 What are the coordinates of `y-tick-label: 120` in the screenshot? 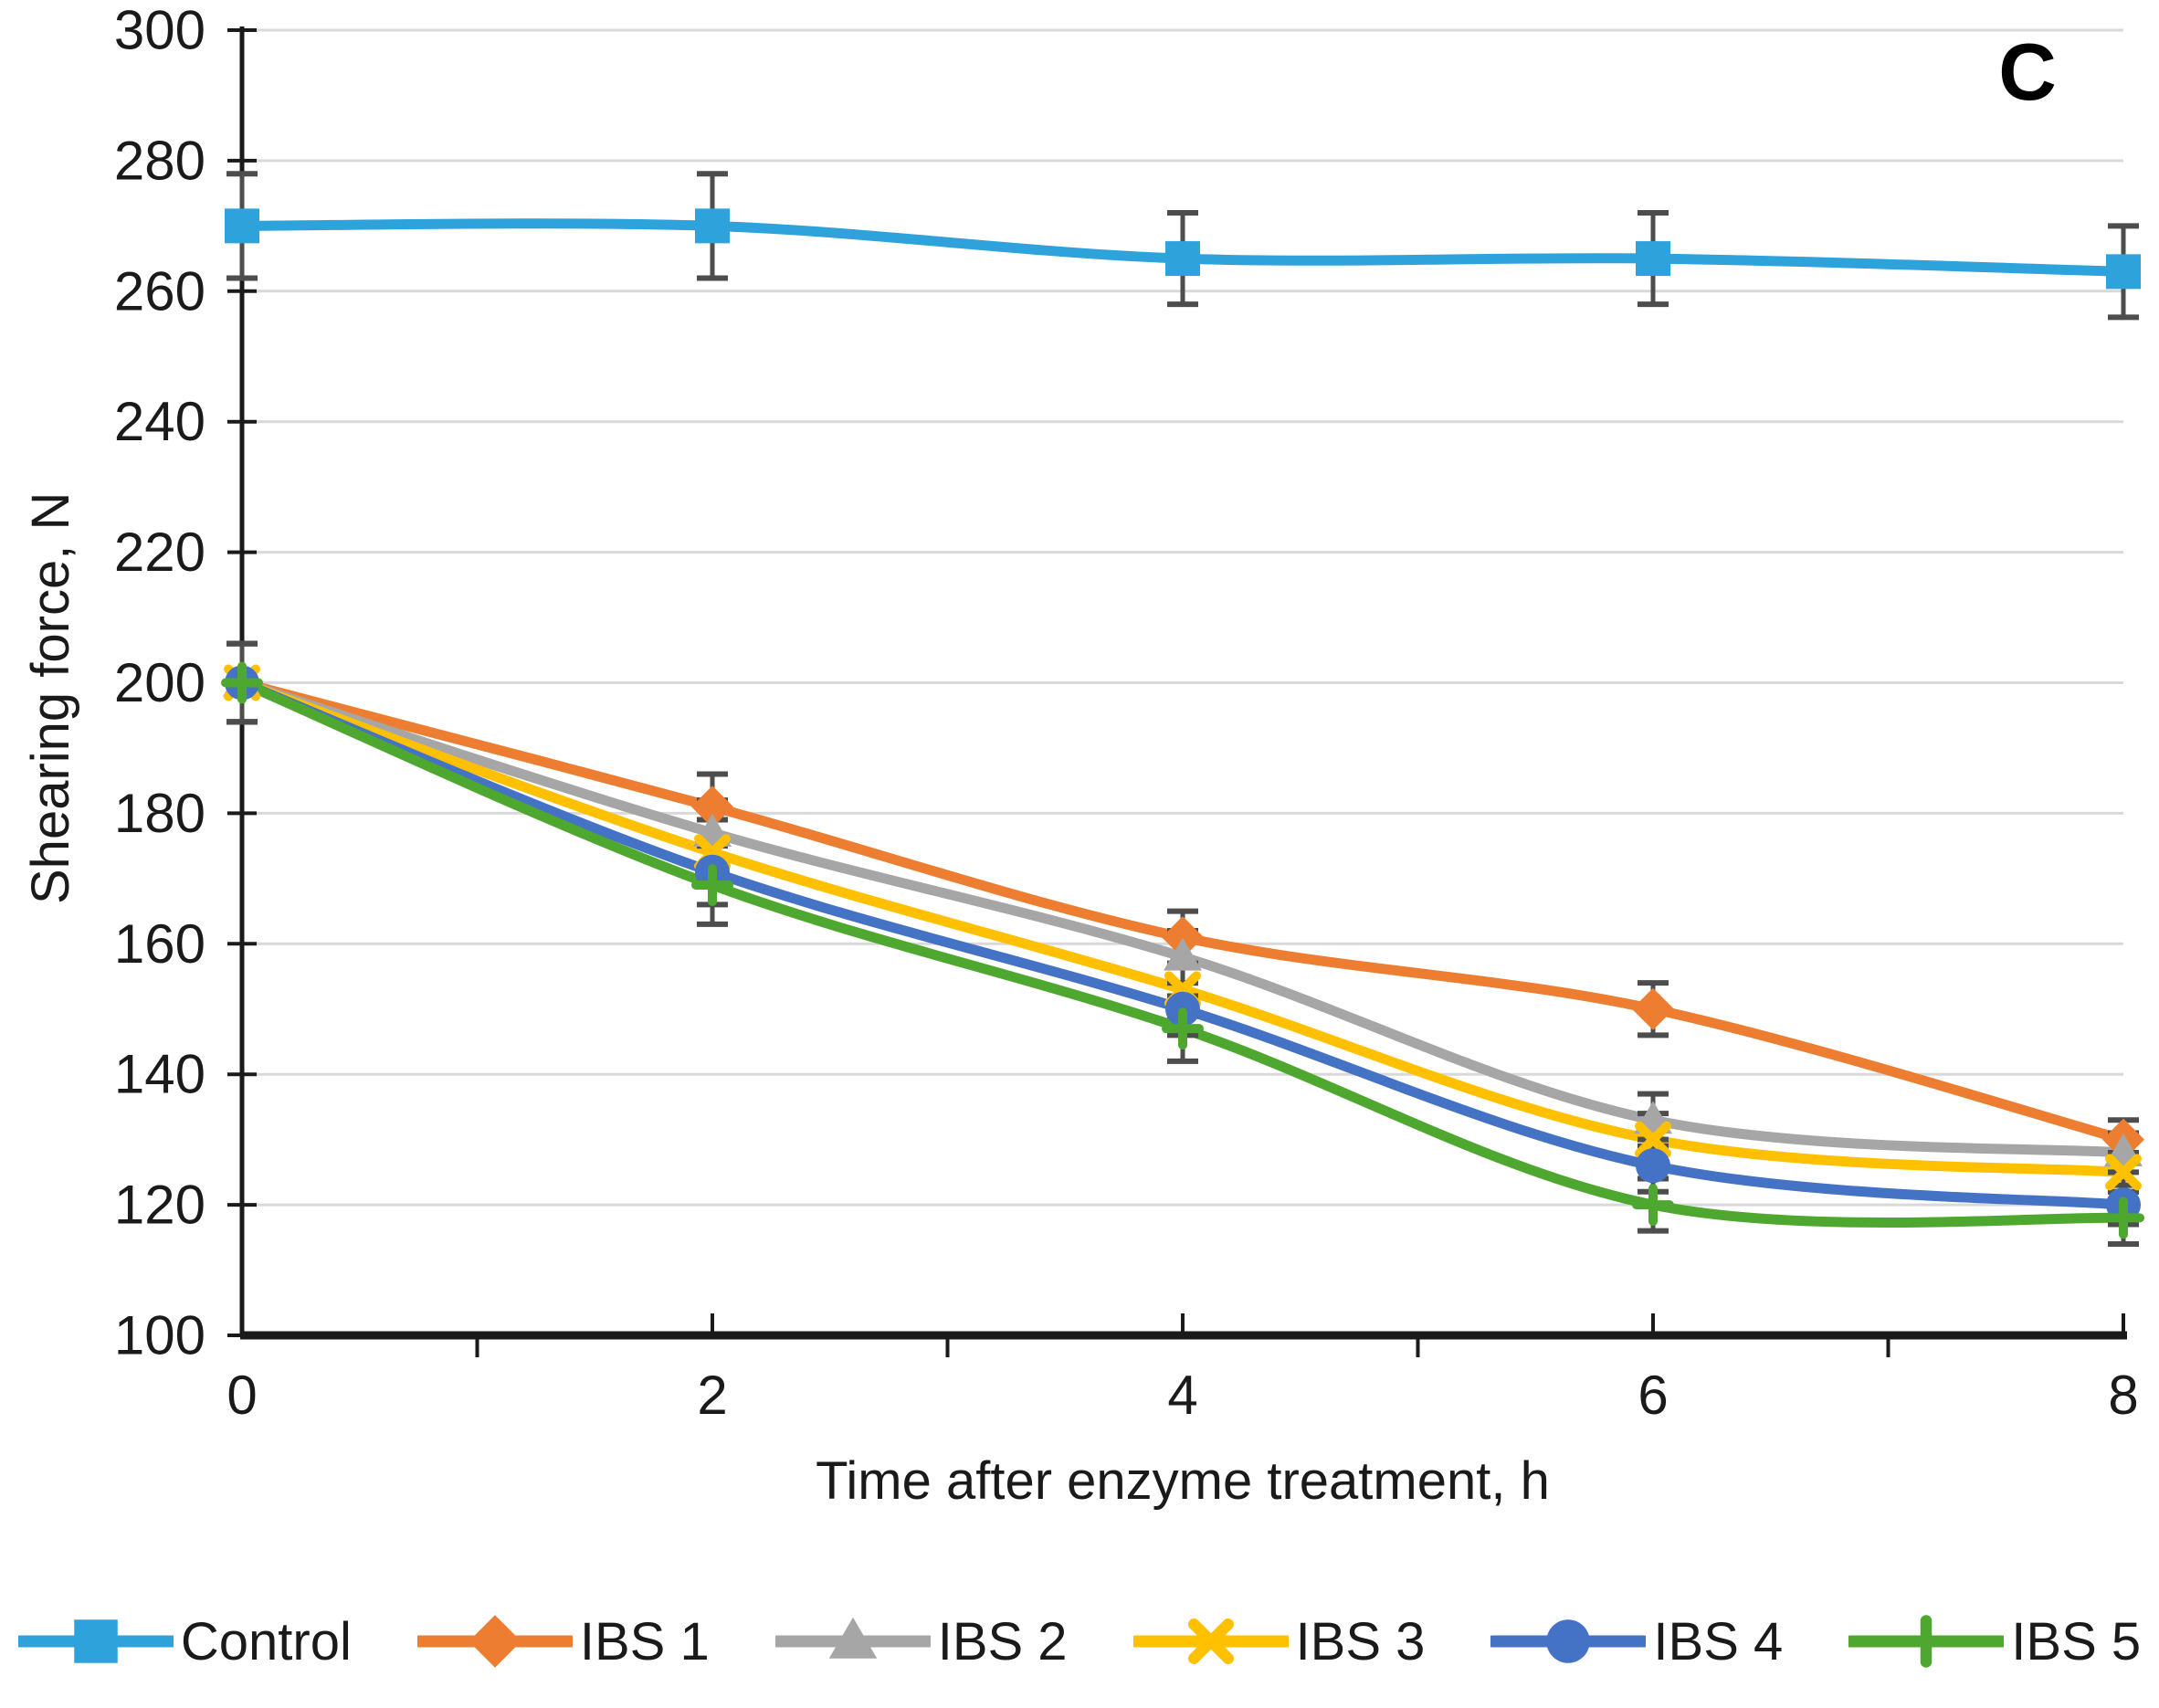 It's located at (159, 1205).